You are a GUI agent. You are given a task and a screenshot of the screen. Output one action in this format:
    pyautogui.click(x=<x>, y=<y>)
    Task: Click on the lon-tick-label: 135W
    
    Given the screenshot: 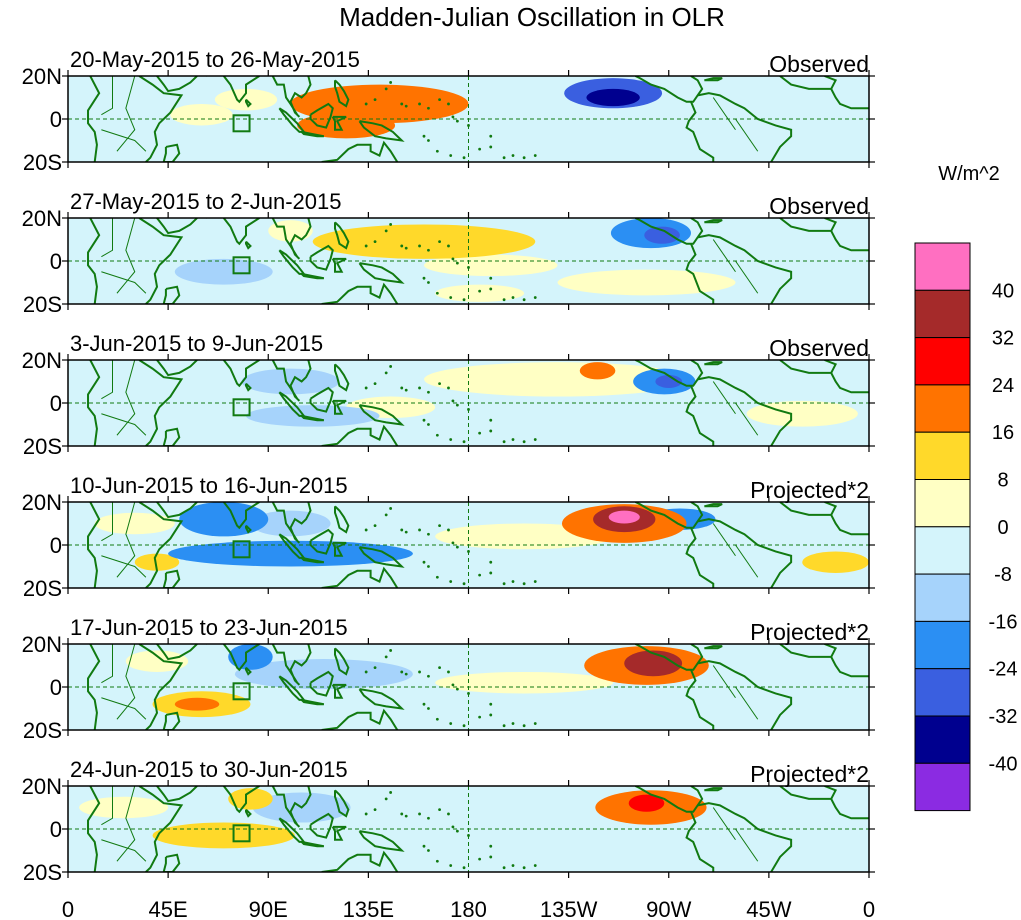 What is the action you would take?
    pyautogui.click(x=569, y=908)
    